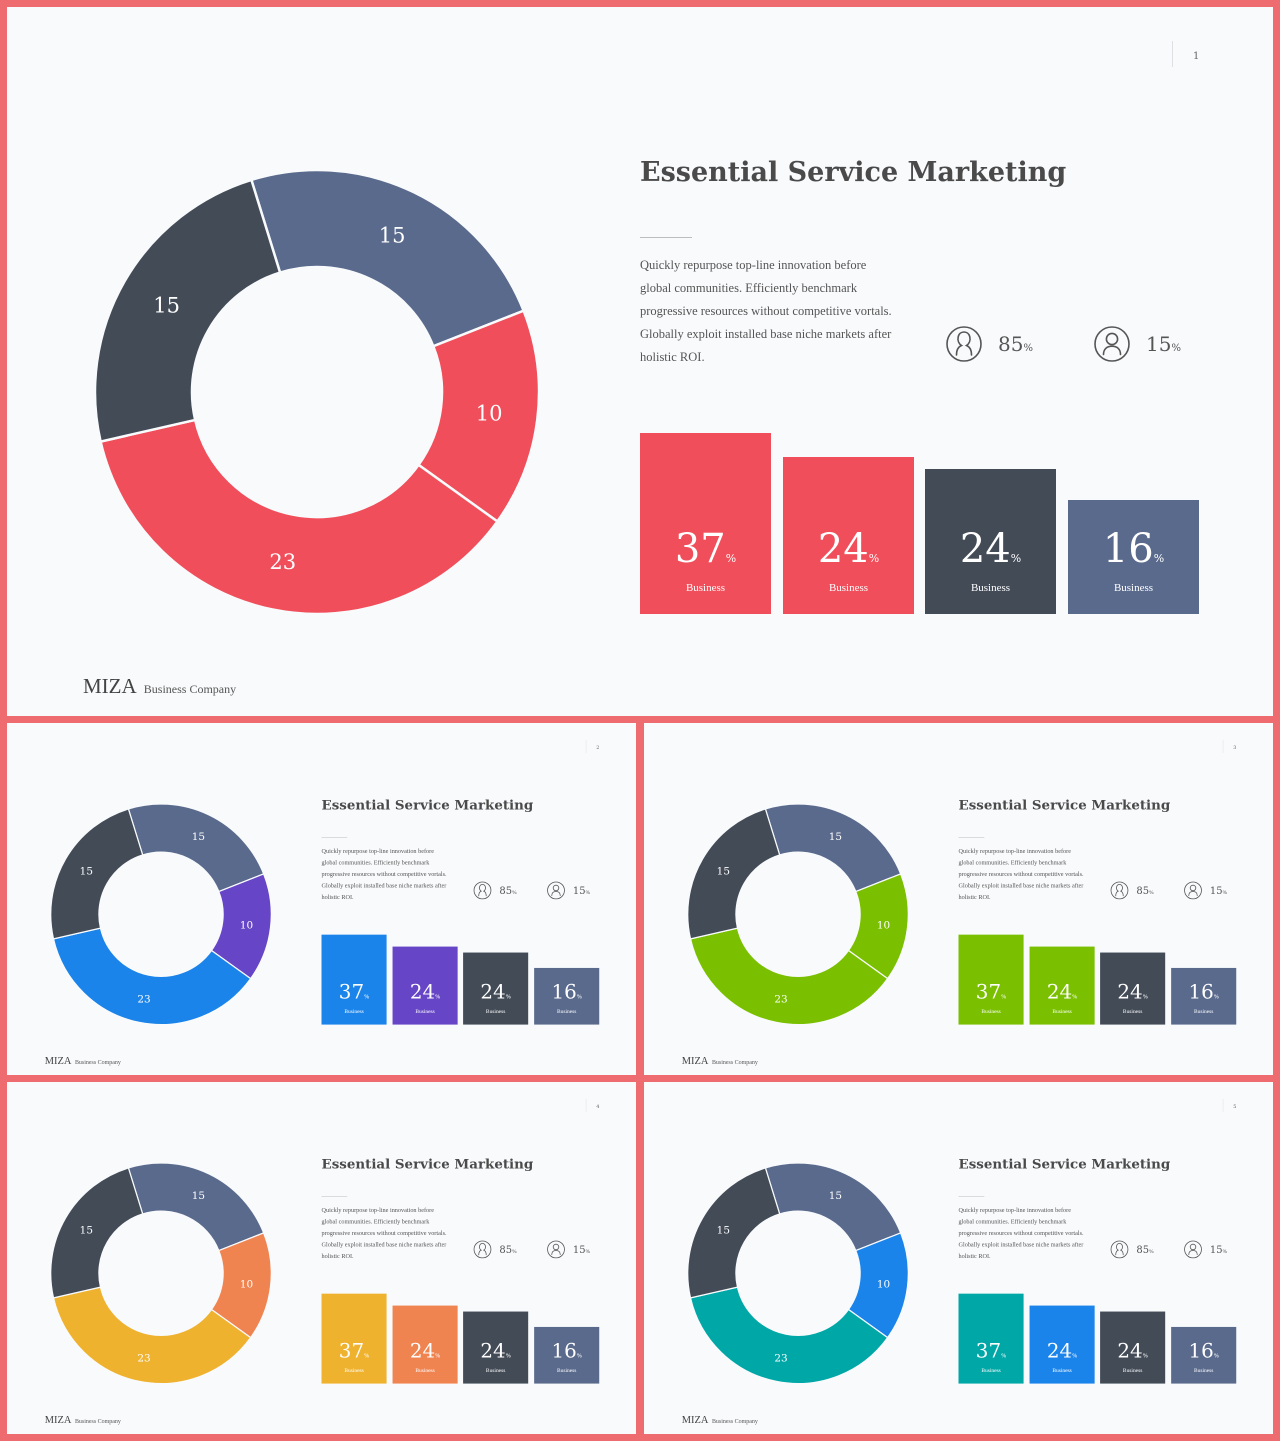 This screenshot has height=1441, width=1280. What do you see at coordinates (598, 1106) in the screenshot?
I see `page-number: 4` at bounding box center [598, 1106].